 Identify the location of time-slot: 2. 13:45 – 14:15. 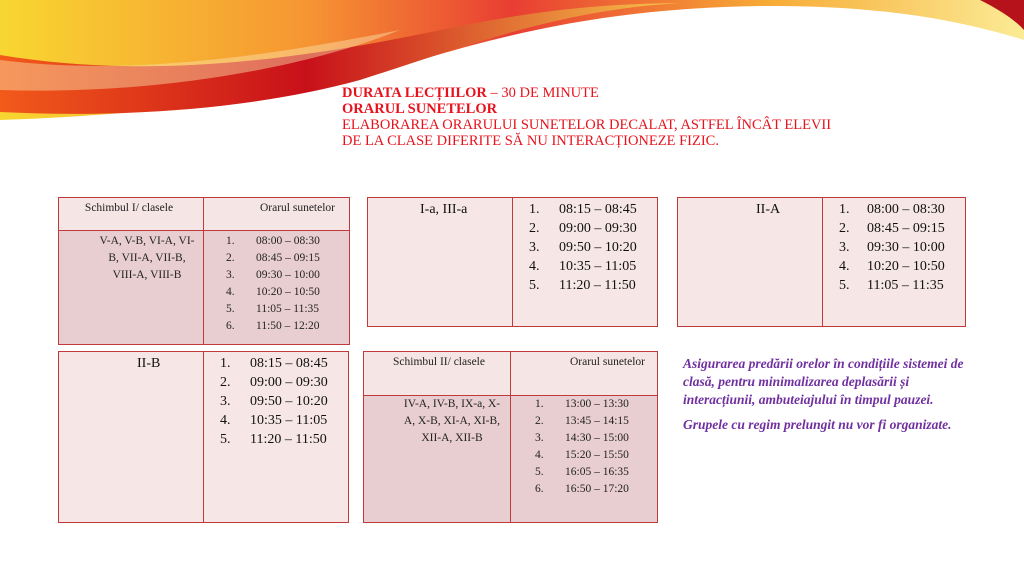
(596, 421).